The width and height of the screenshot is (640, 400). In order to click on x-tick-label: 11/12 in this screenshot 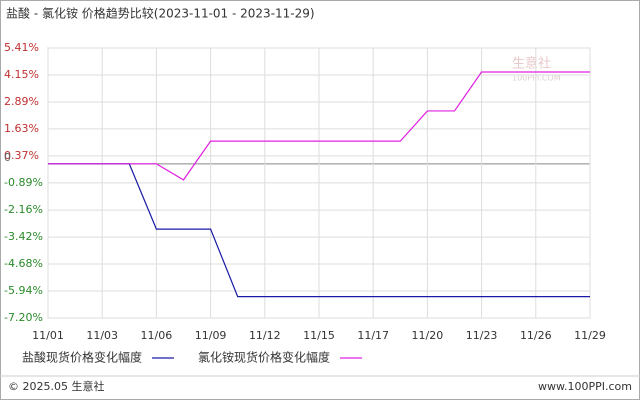, I will do `click(265, 335)`.